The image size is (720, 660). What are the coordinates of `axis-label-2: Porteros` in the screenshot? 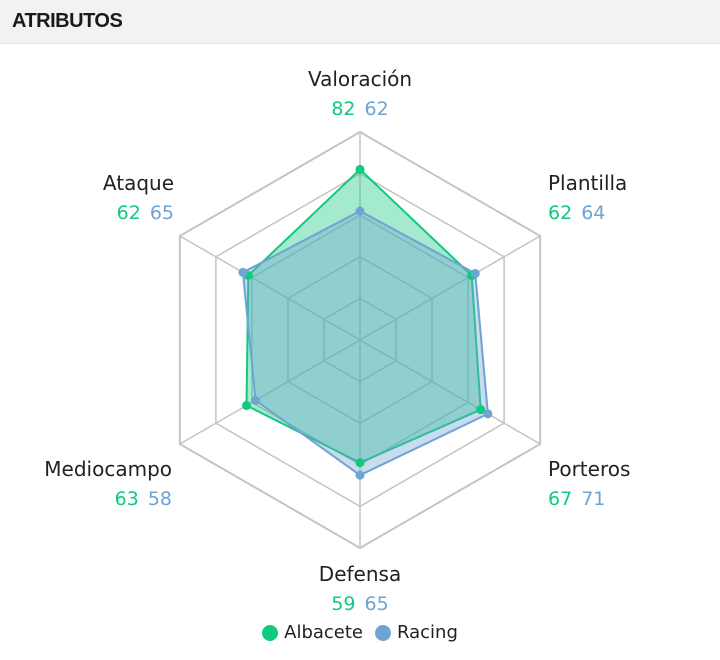 It's located at (589, 469).